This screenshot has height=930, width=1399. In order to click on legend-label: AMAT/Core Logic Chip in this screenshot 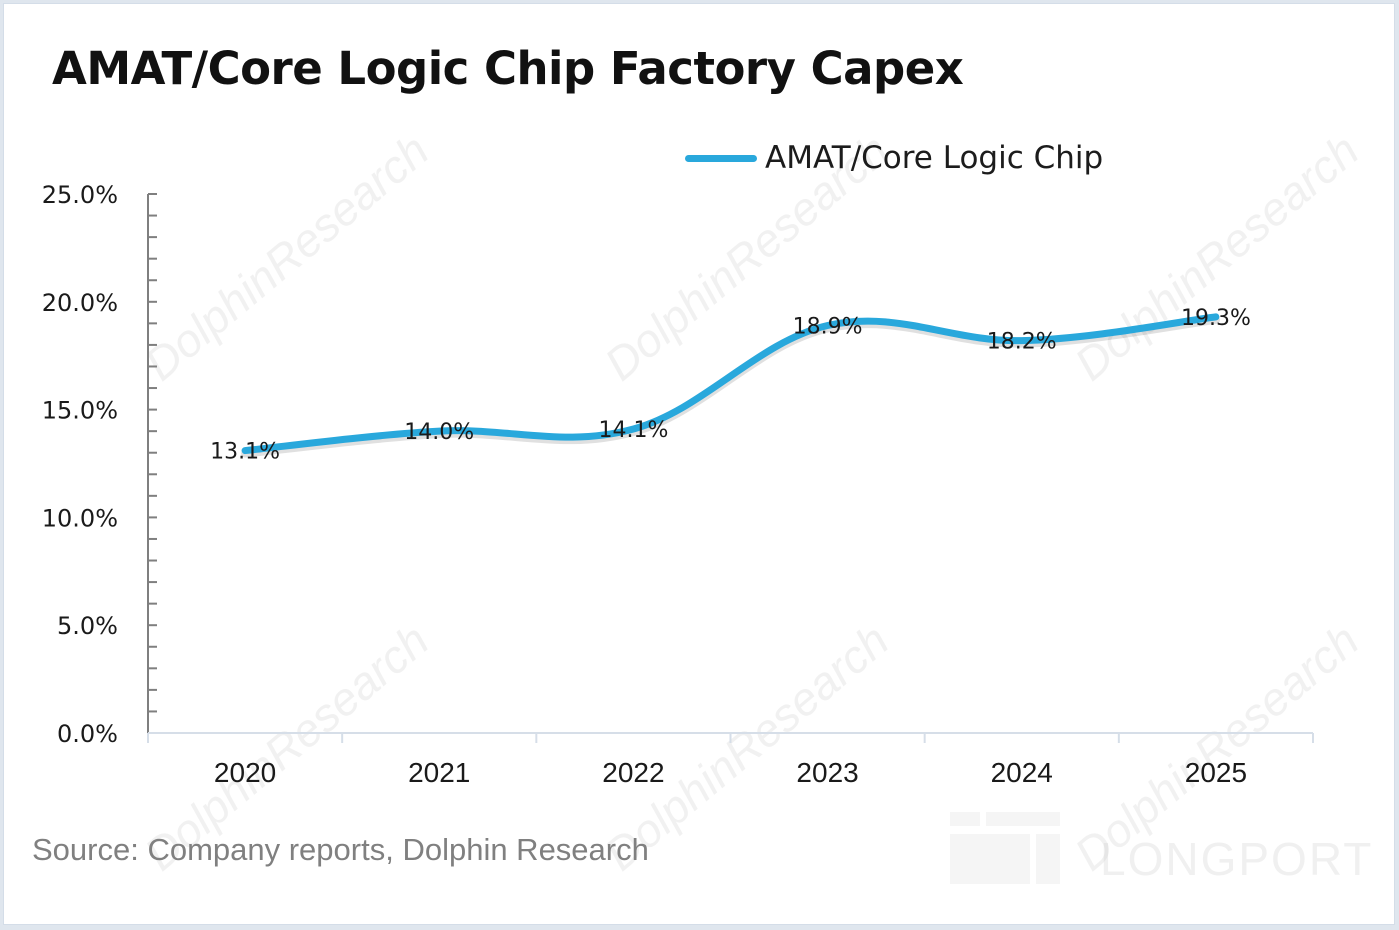, I will do `click(934, 158)`.